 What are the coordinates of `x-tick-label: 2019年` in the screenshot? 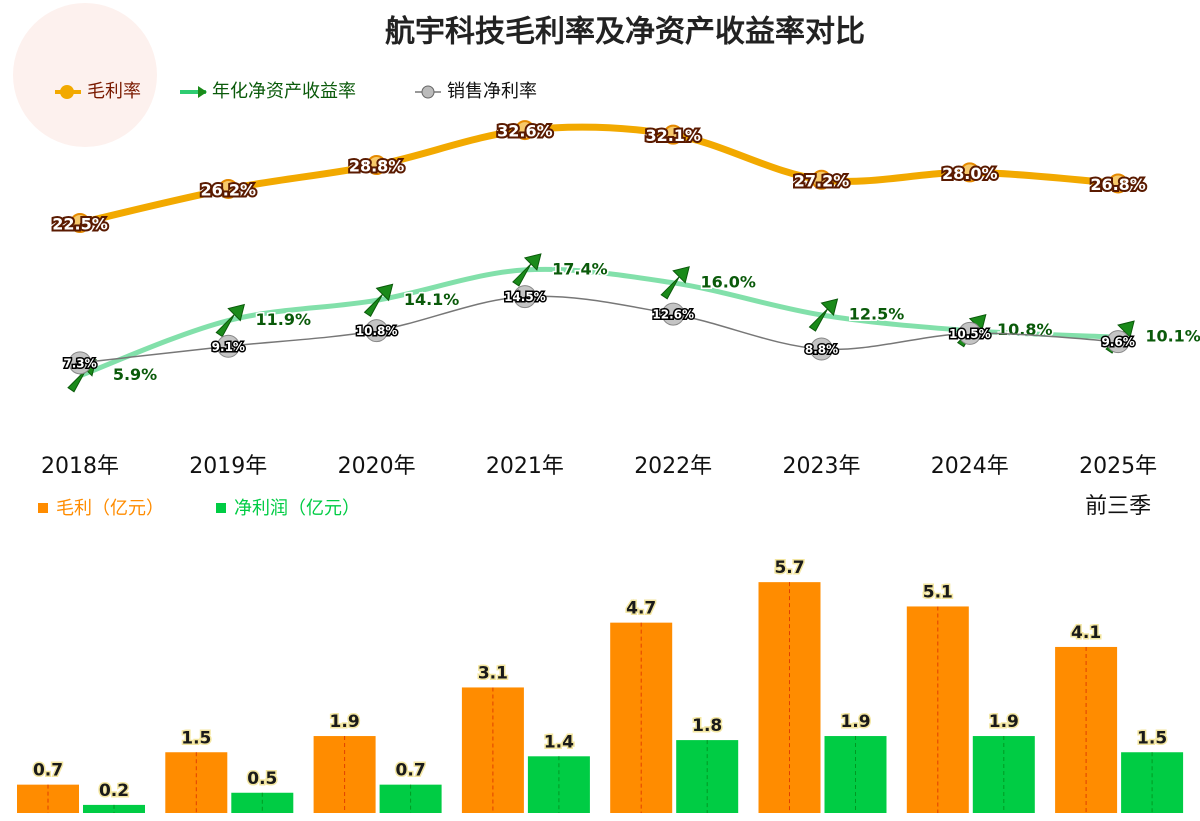 It's located at (228, 466).